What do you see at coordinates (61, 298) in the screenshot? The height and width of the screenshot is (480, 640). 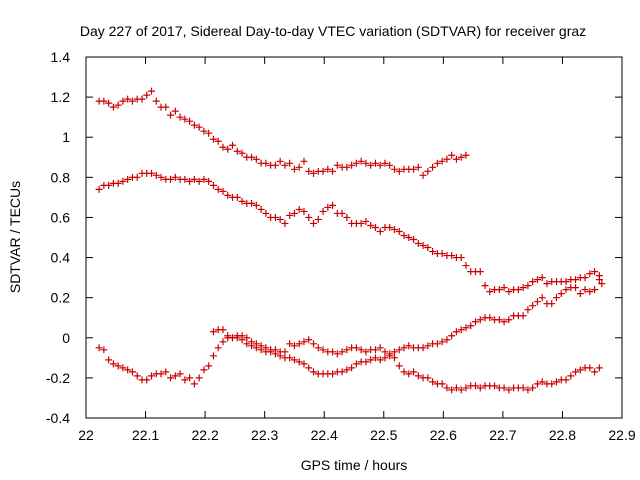 I see `y-tick-label: 0.2` at bounding box center [61, 298].